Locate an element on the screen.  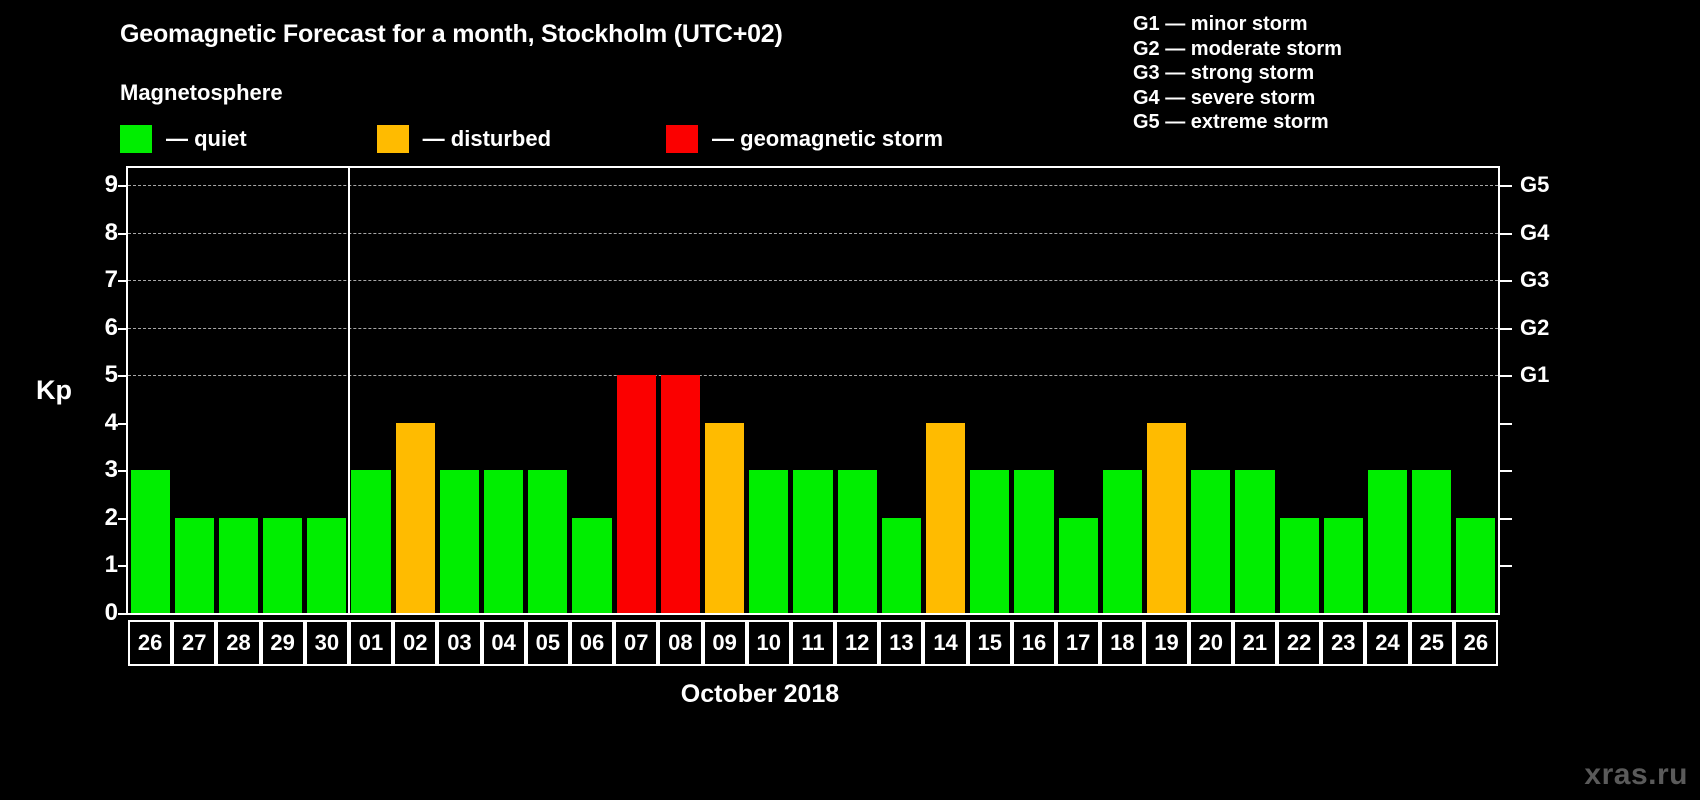
x-axis-date-cell: 02 is located at coordinates (415, 643).